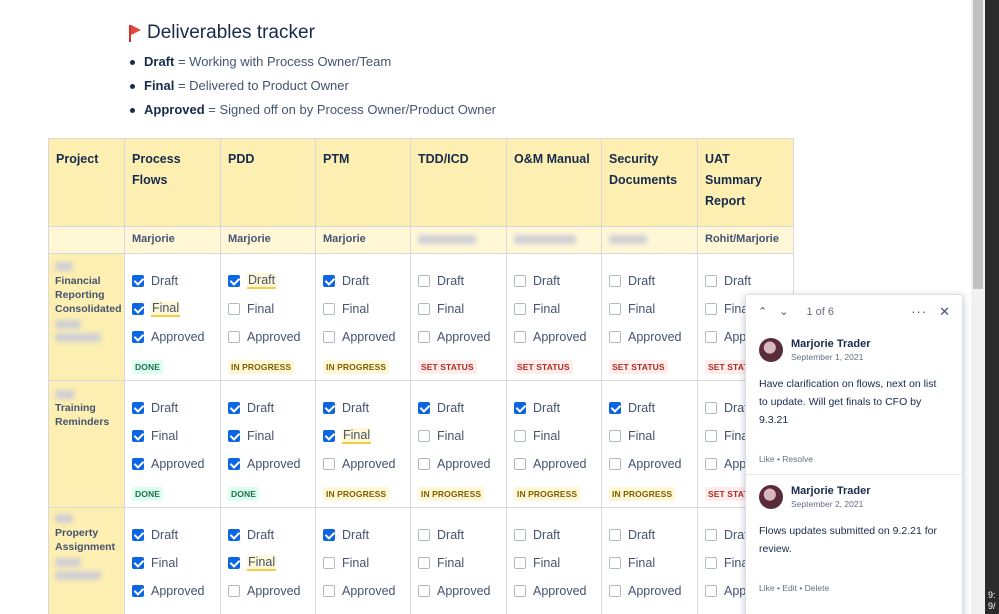  I want to click on chevron-up-icon: ⌃, so click(763, 312).